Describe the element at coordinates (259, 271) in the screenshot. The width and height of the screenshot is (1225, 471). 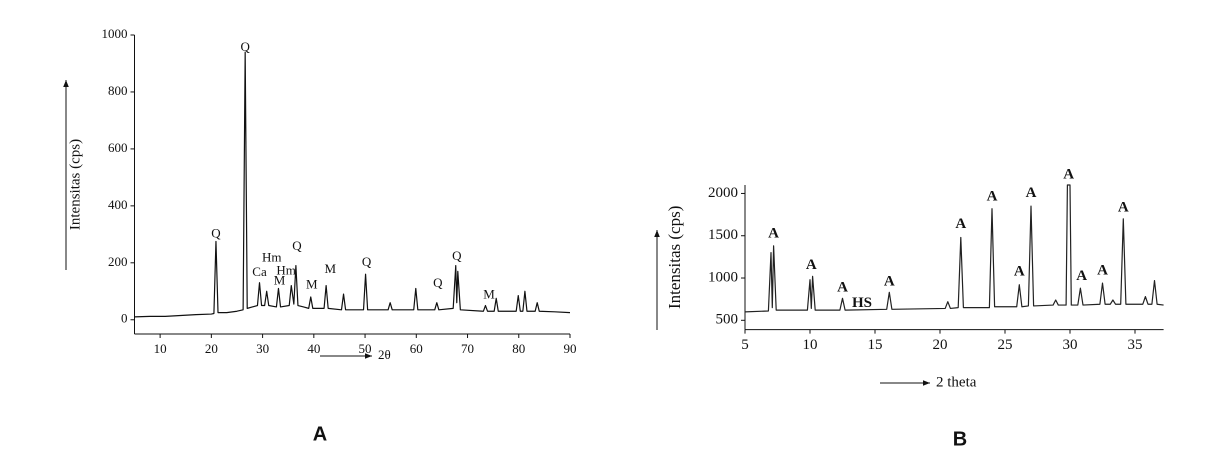
I see `peak-label: Ca` at that location.